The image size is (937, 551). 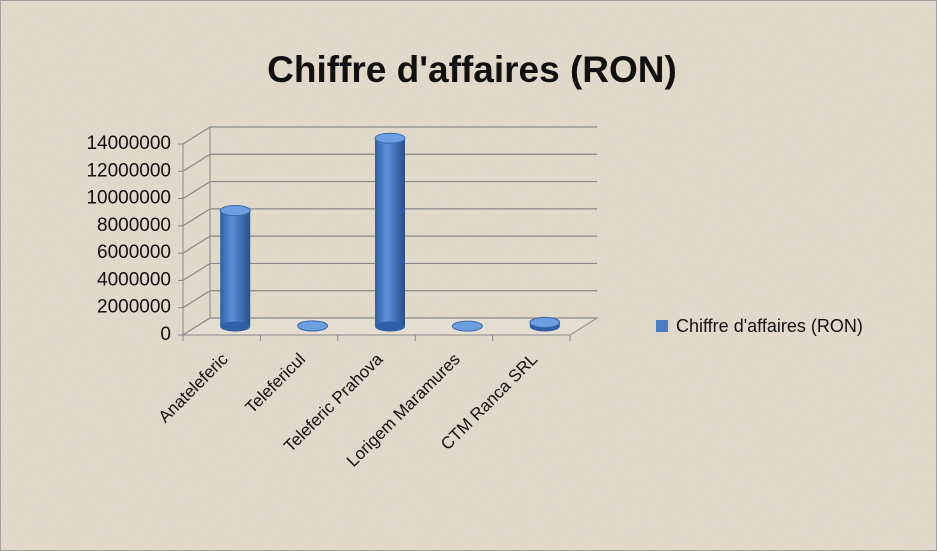 What do you see at coordinates (662, 326) in the screenshot?
I see `legend-swatch` at bounding box center [662, 326].